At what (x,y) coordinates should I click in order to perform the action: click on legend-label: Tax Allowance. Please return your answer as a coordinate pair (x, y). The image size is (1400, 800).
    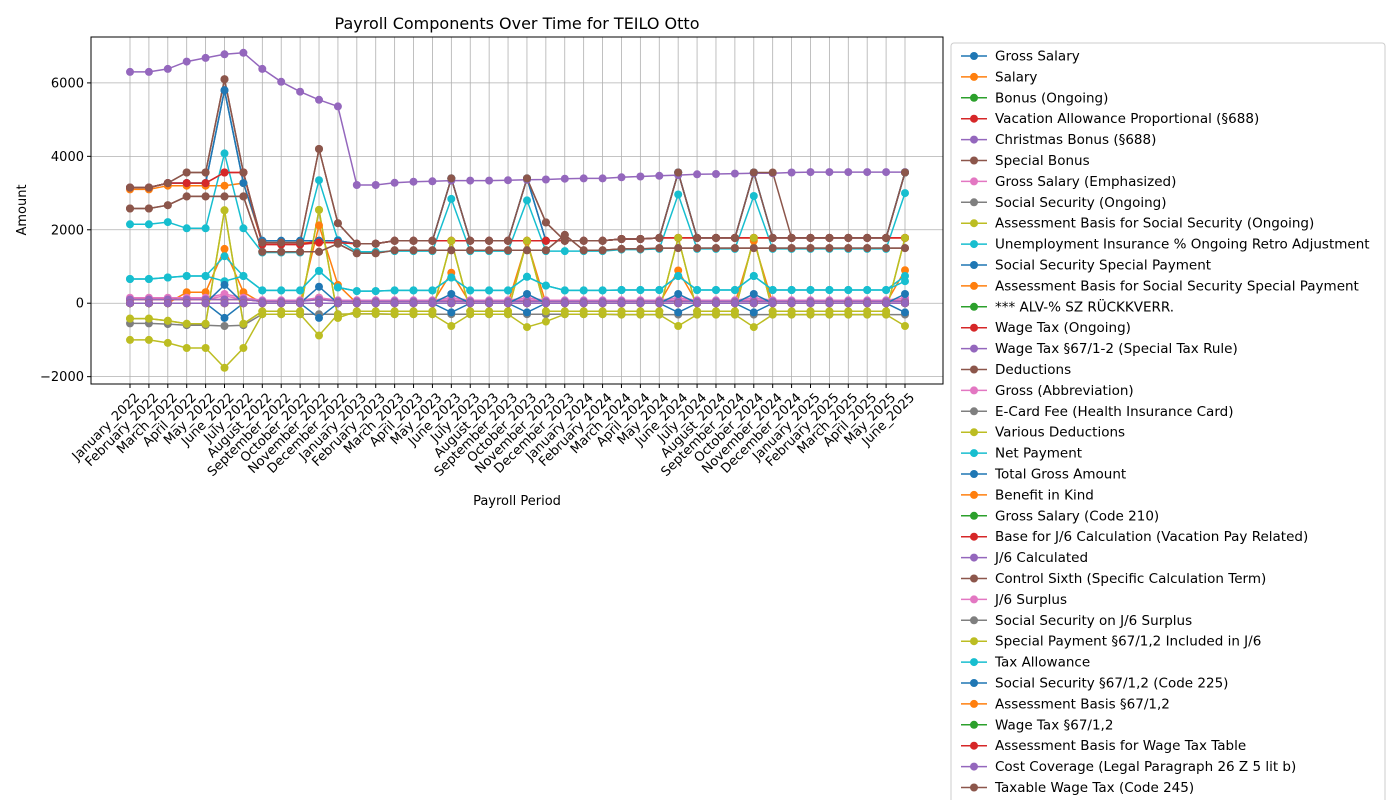
    Looking at the image, I should click on (1042, 663).